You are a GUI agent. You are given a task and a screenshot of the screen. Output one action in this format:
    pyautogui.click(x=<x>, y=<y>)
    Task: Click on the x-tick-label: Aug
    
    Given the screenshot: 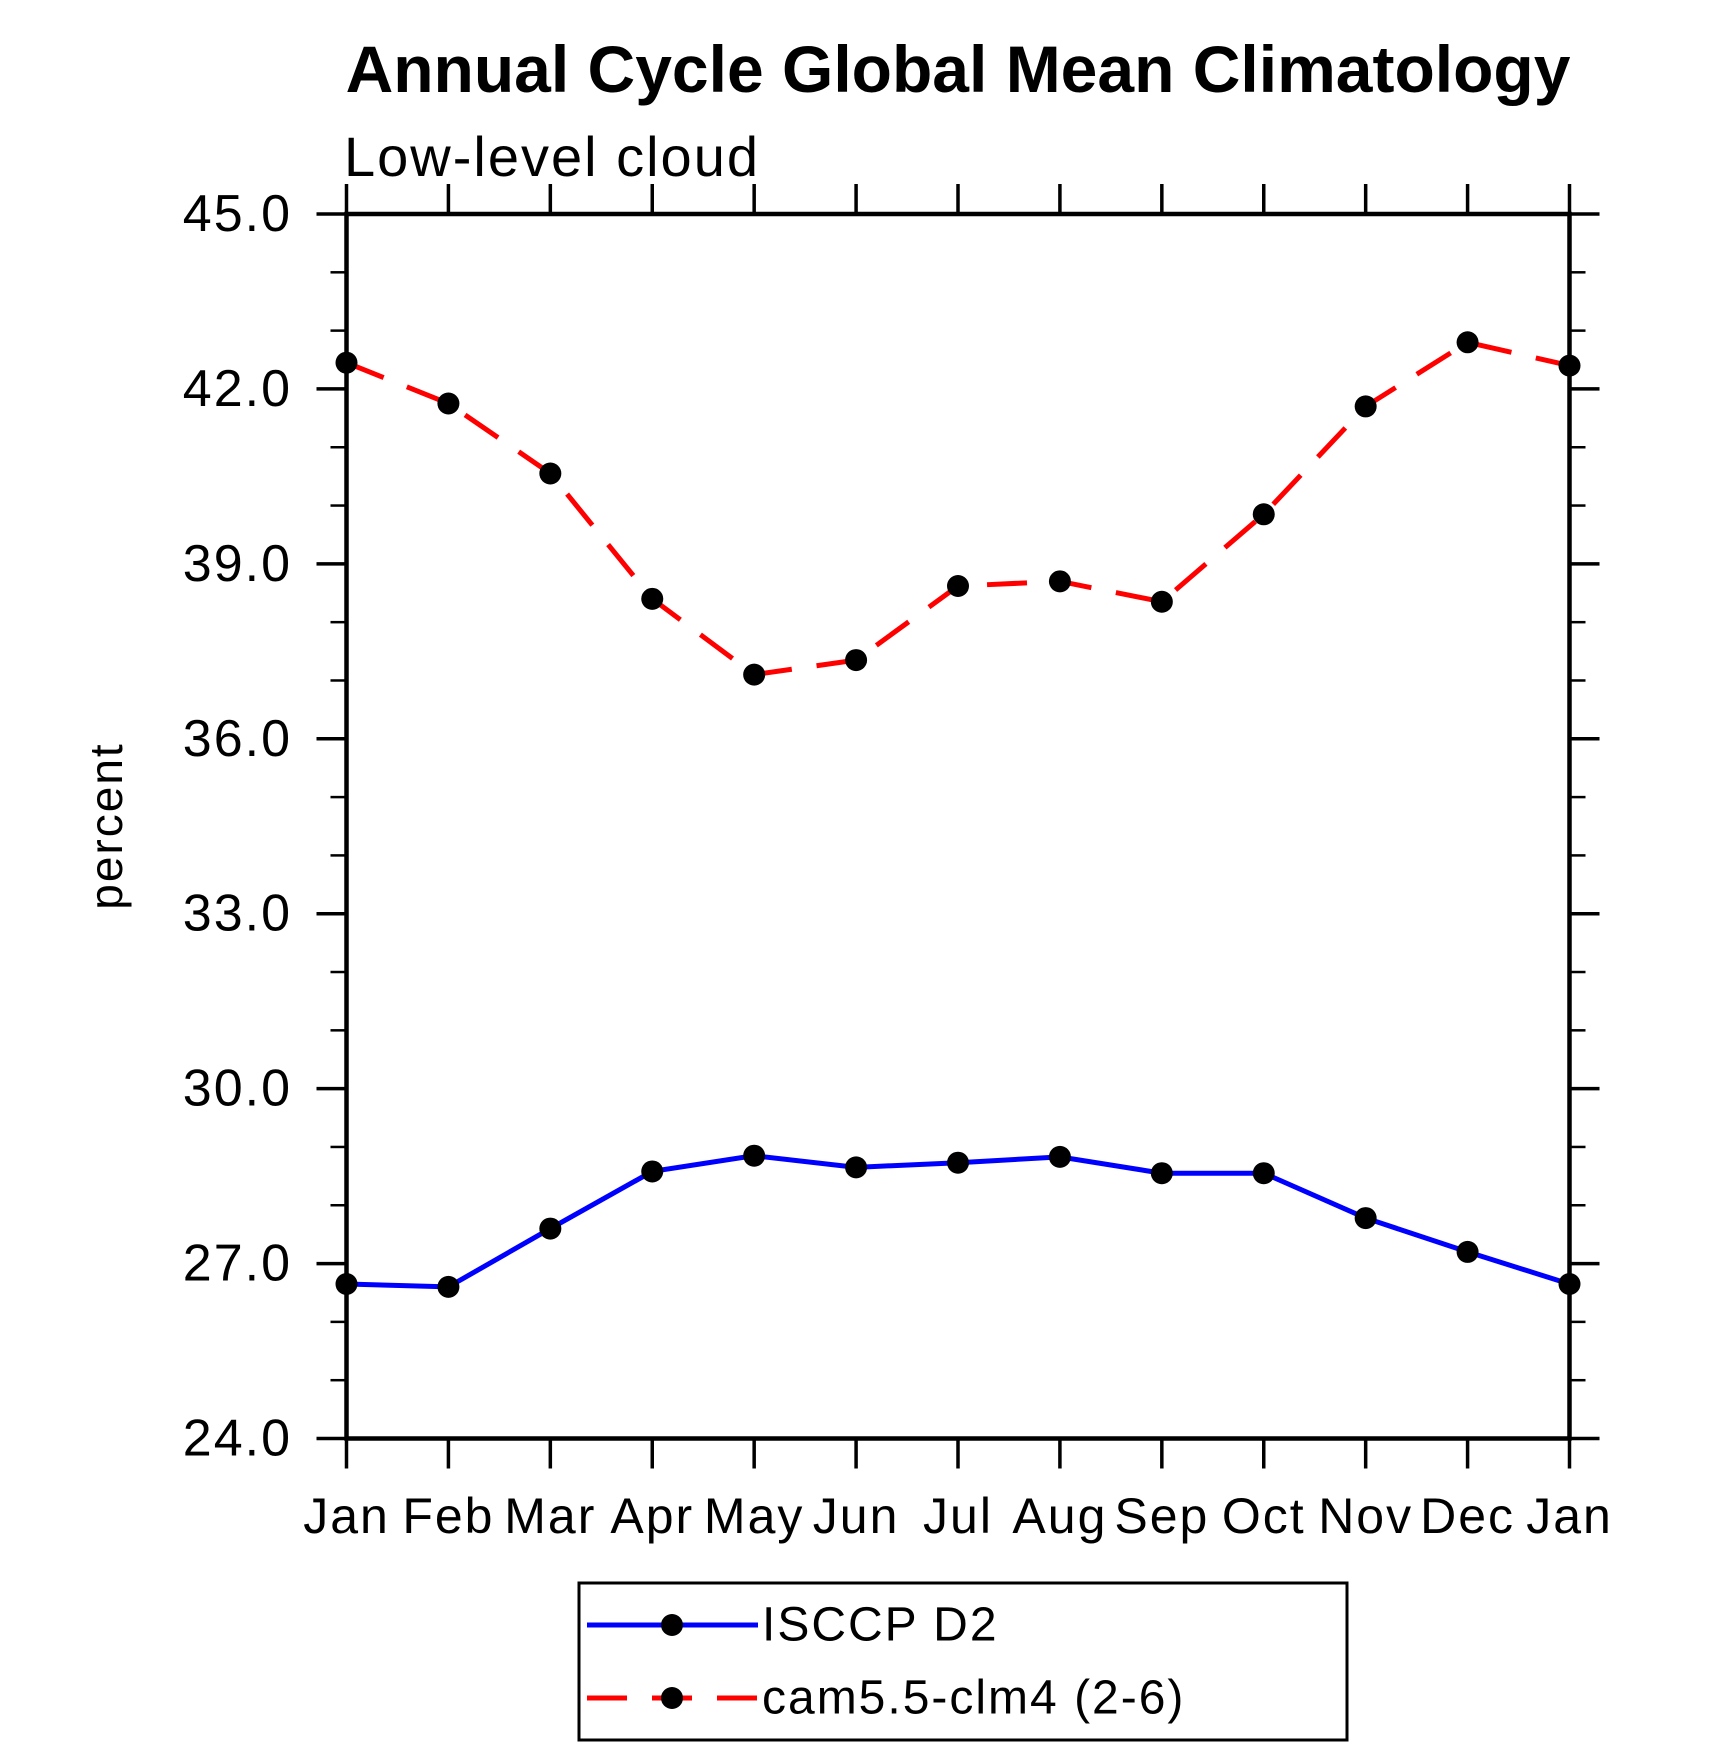 What is the action you would take?
    pyautogui.click(x=1059, y=1516)
    